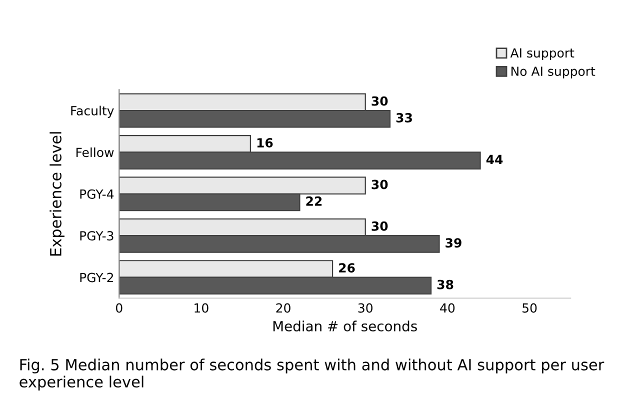 Image resolution: width=627 pixels, height=417 pixels. I want to click on caption: Fig. 5 Median number of seconds spent with and without AI support per user experience level, so click(312, 374).